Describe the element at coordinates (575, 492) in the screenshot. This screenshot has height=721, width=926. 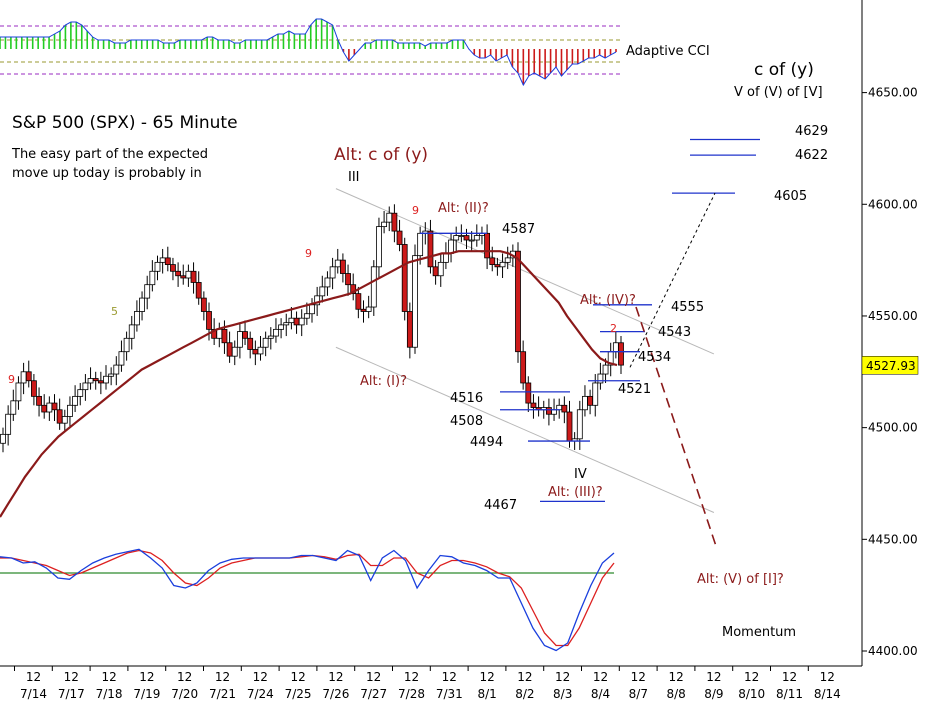
I see `wave-label-alt-III: Alt: (III)?` at that location.